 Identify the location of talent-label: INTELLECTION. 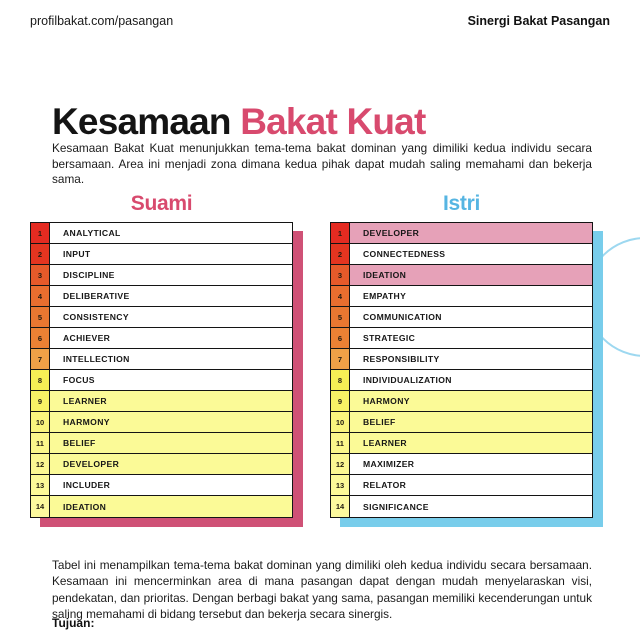
(96, 359).